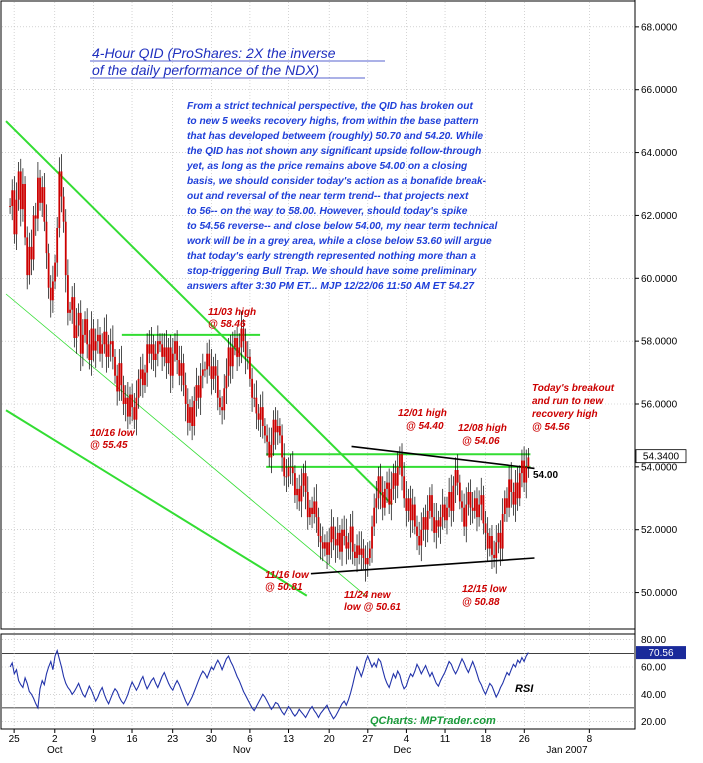 This screenshot has width=703, height=763. Describe the element at coordinates (132, 739) in the screenshot. I see `day-tick-label: 16` at that location.